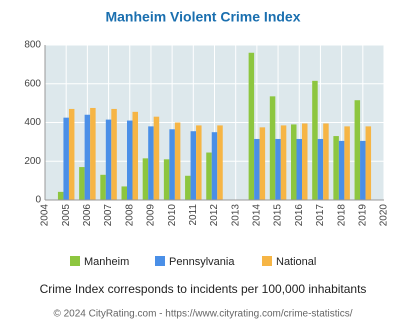 This screenshot has height=330, width=406. What do you see at coordinates (66, 215) in the screenshot?
I see `x-tick-label: 2005` at bounding box center [66, 215].